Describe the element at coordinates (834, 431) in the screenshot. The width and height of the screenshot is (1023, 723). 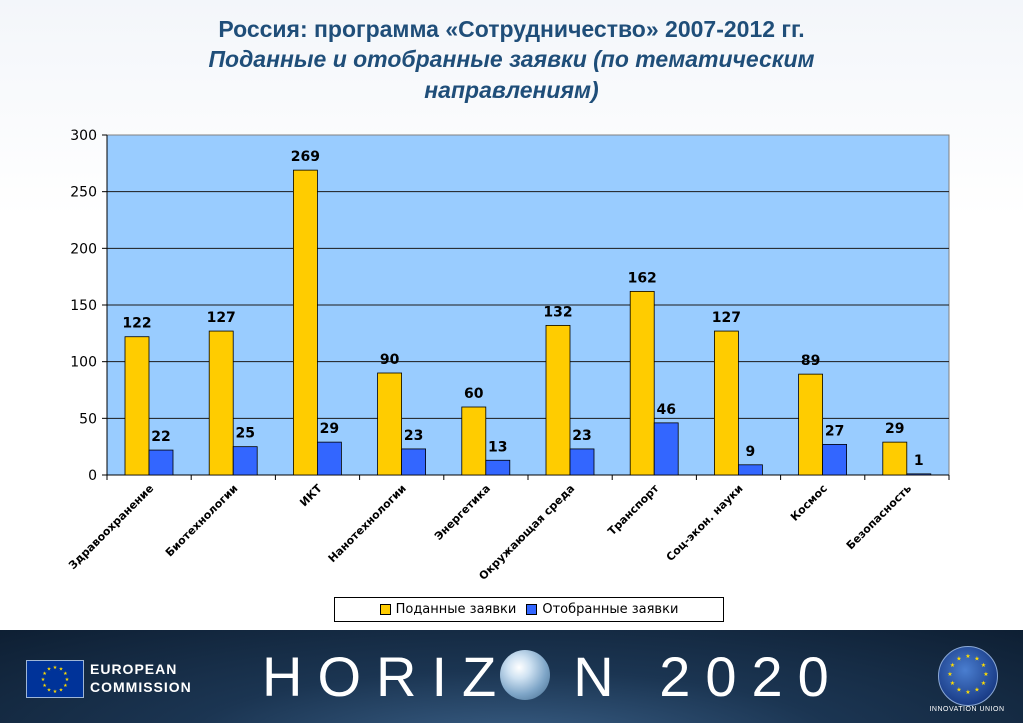
I see `data-label: 27` at that location.